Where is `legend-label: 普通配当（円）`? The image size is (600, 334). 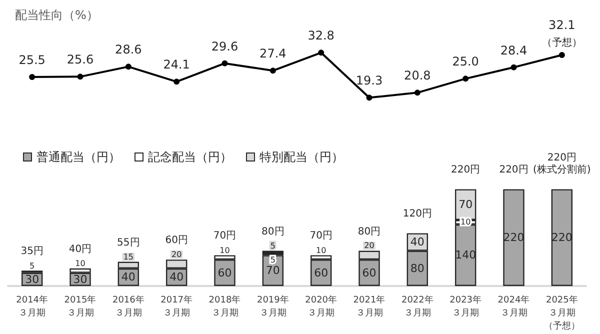 legend-label: 普通配当（円） is located at coordinates (78, 157).